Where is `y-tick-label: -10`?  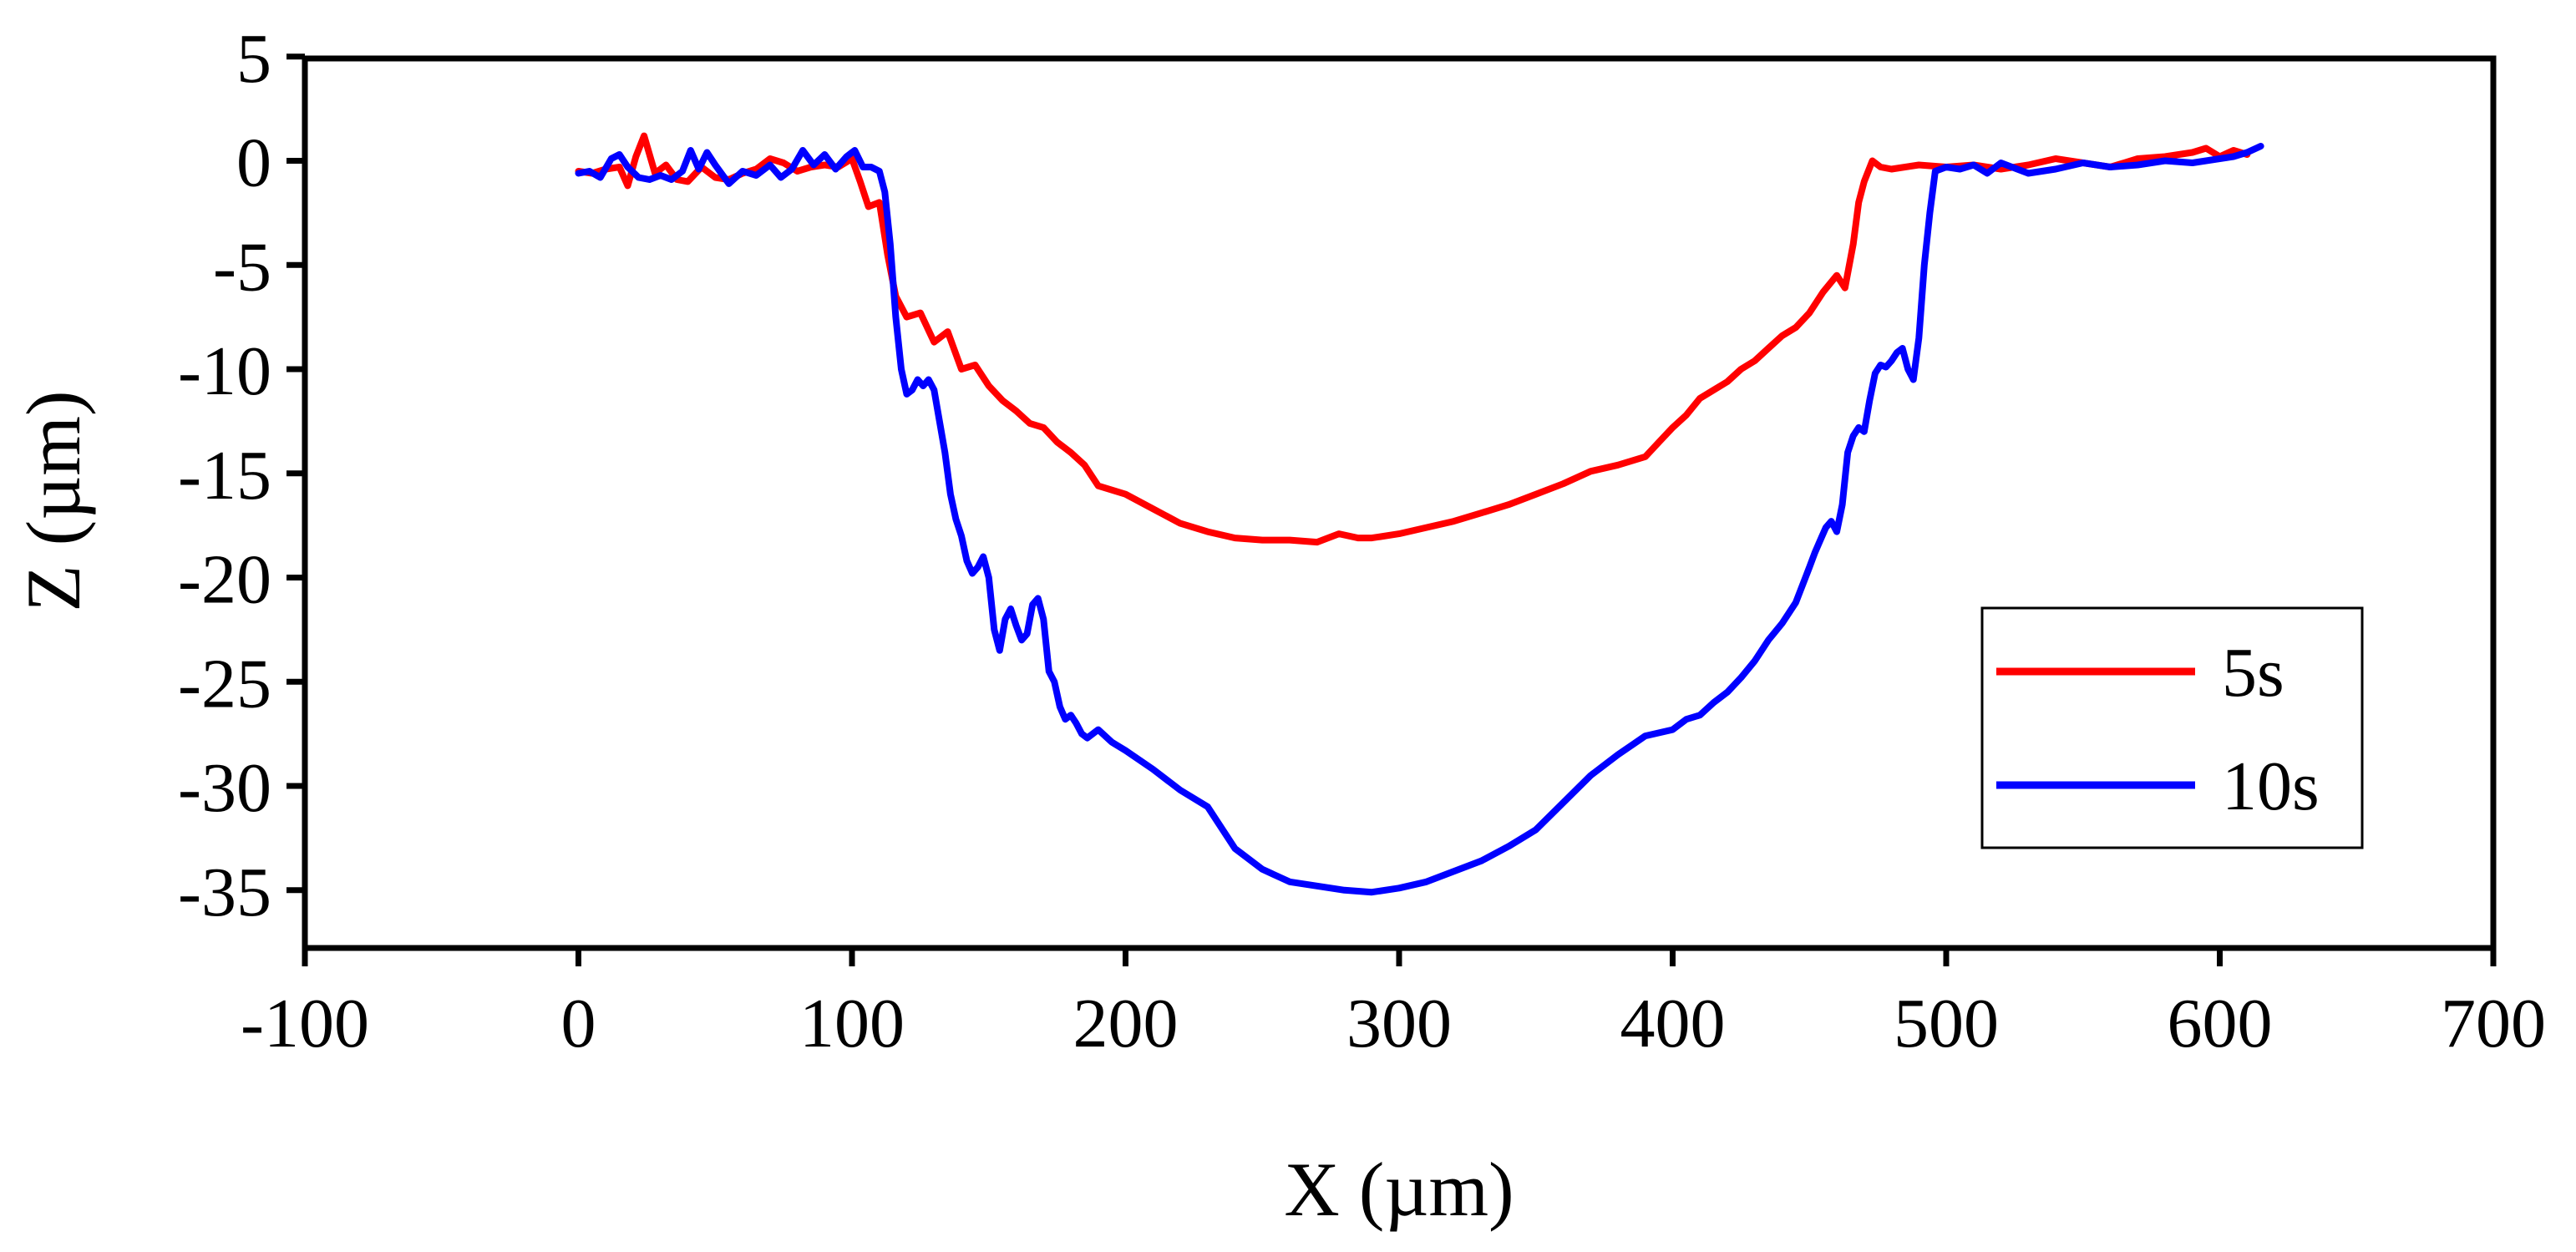
y-tick-label: -10 is located at coordinates (224, 371).